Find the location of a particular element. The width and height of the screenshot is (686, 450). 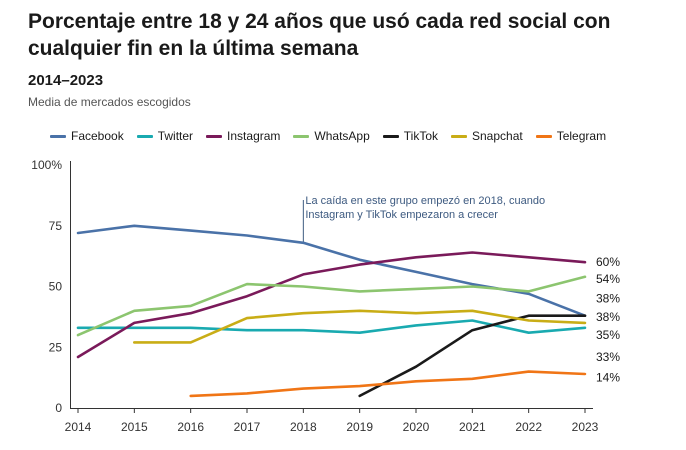

end-value-label: 33% is located at coordinates (608, 357).